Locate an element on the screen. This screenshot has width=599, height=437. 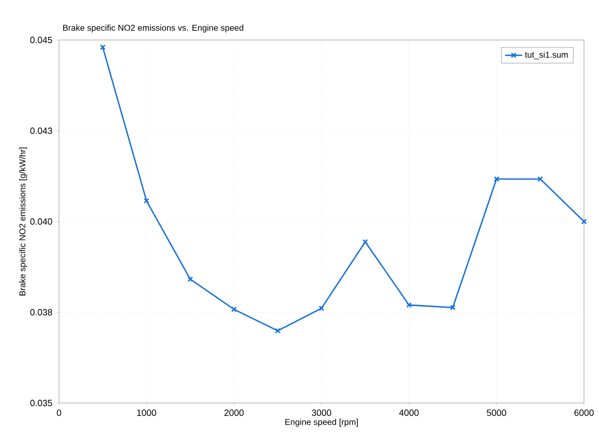
y-tick-label: 0.043 is located at coordinates (41, 131).